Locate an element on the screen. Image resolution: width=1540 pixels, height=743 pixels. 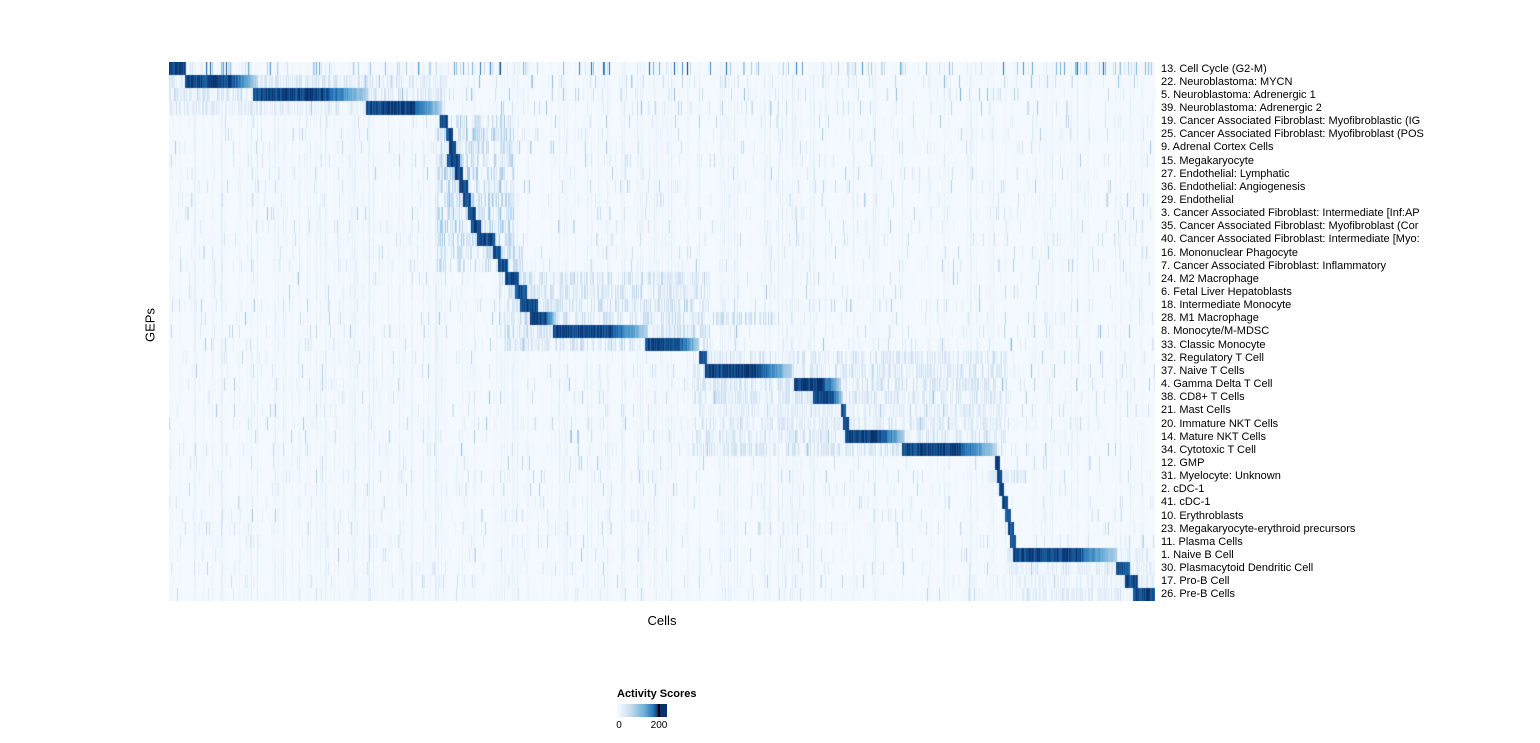
legend-labels: 0 200 is located at coordinates (651, 726).